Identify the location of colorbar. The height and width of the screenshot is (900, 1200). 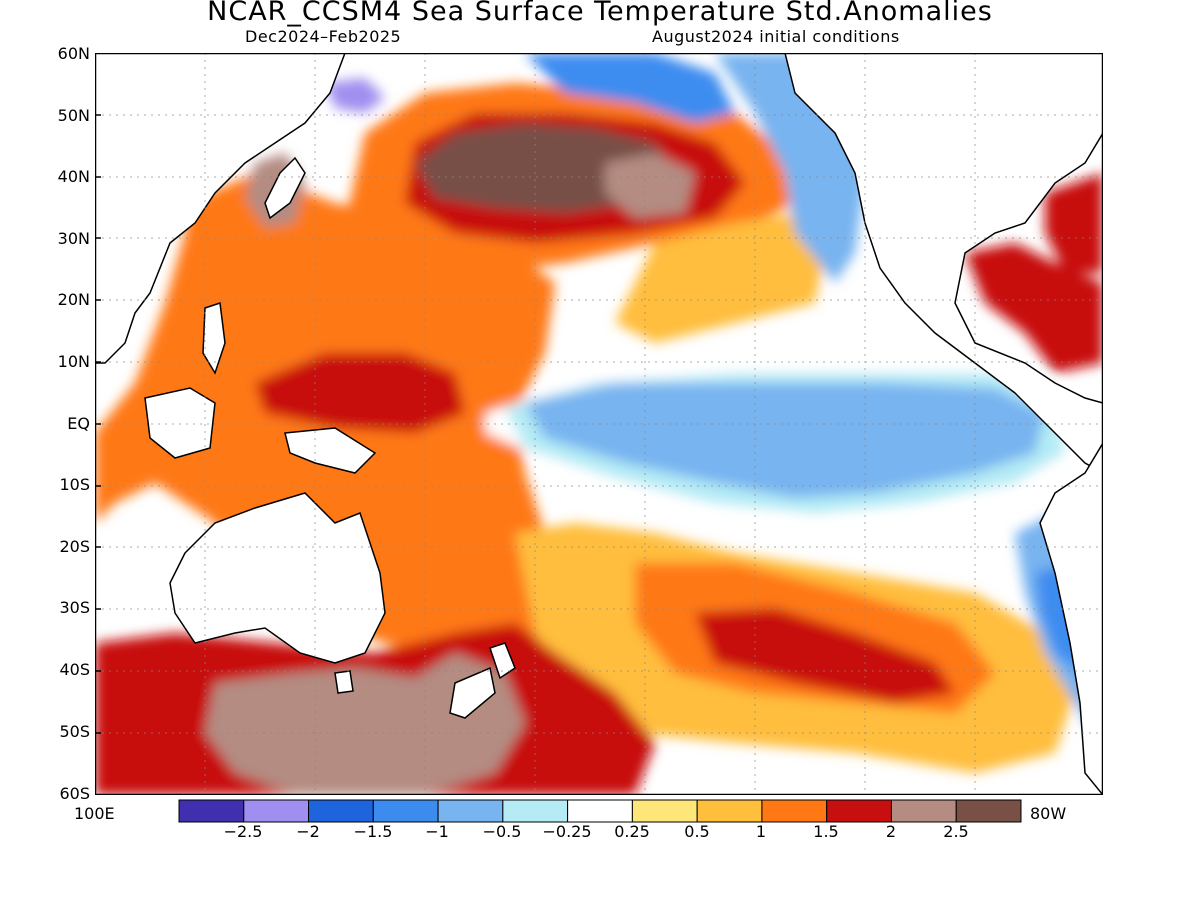
(600, 811).